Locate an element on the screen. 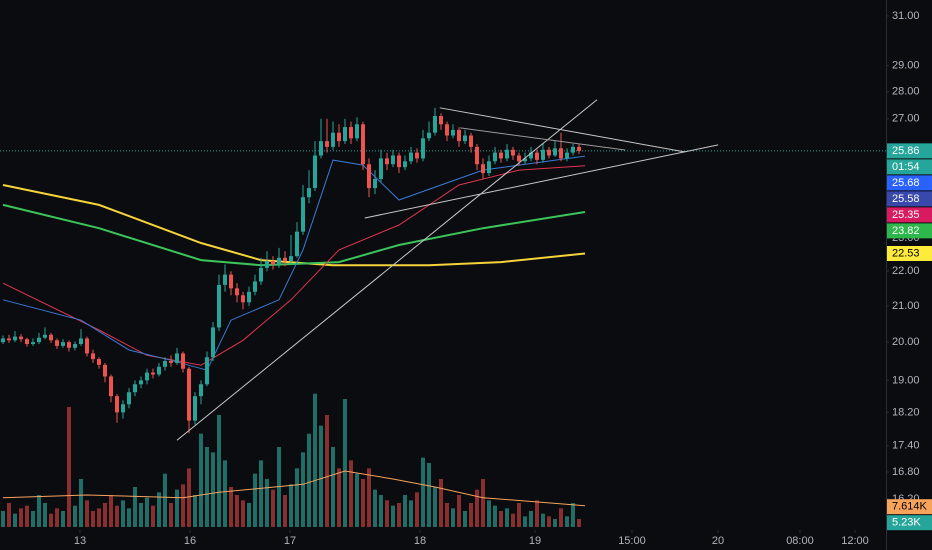 The image size is (932, 550). y-tick-label: 21.00 is located at coordinates (906, 306).